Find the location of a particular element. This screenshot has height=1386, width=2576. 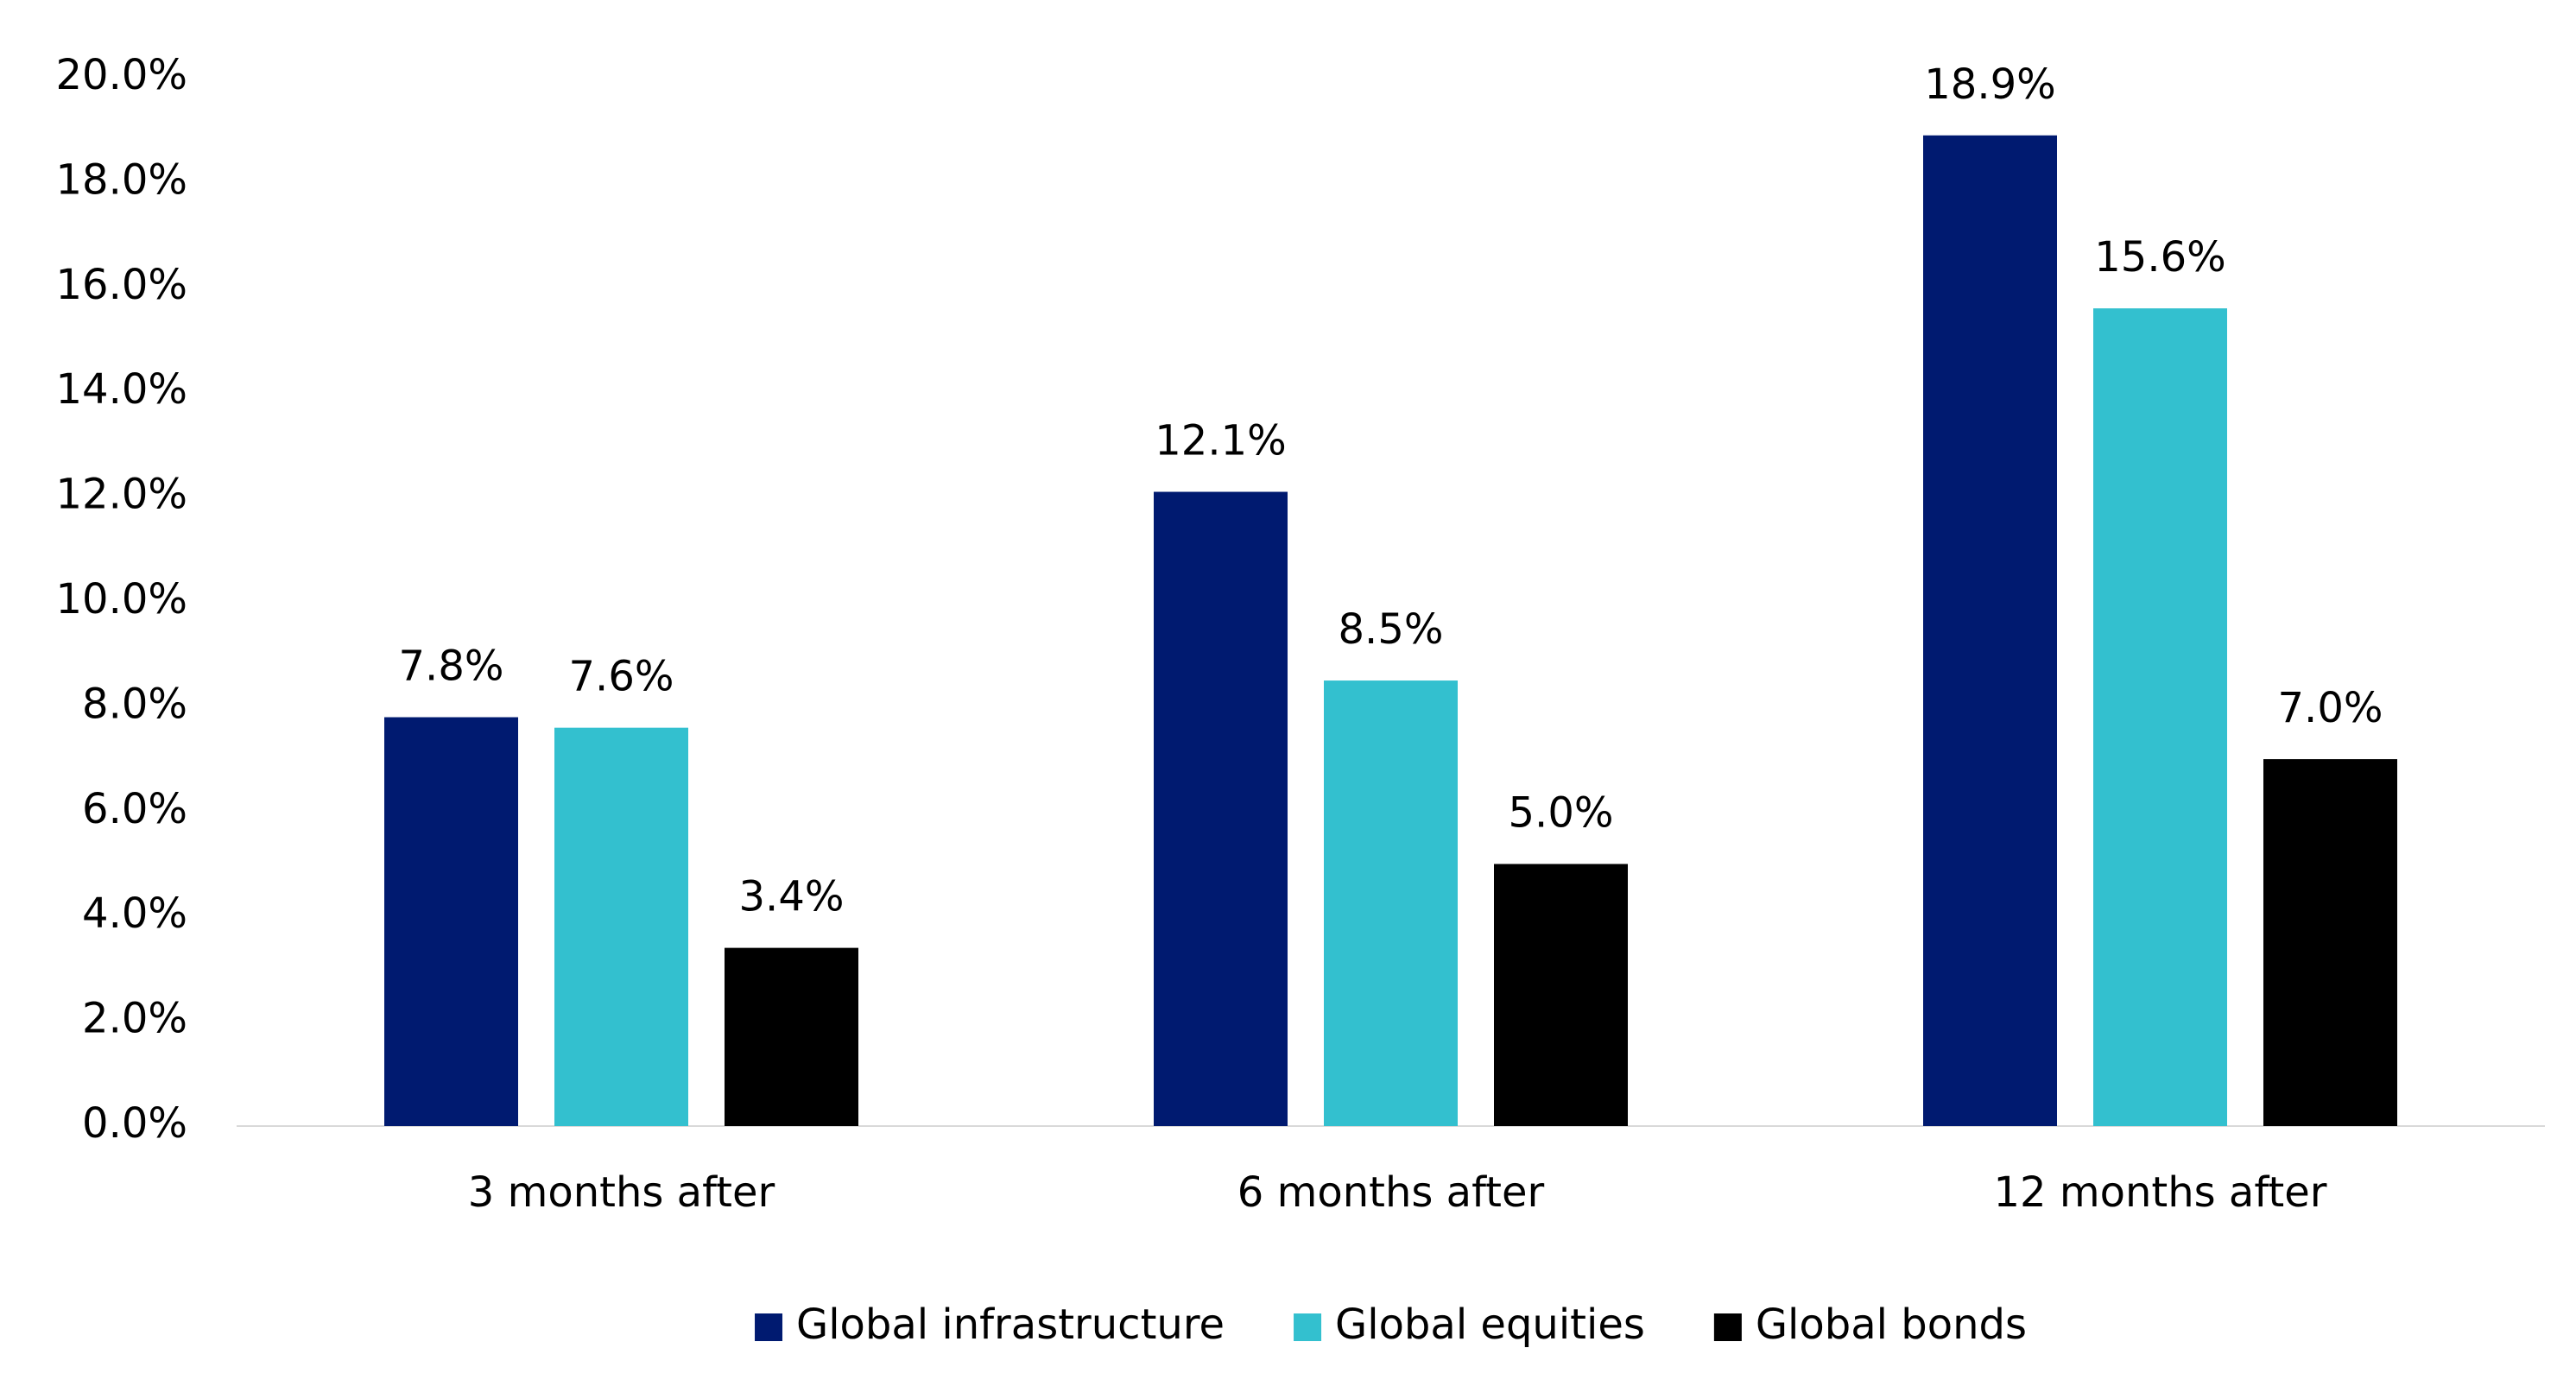

x-tick-label: 6 months after is located at coordinates (1391, 1192).